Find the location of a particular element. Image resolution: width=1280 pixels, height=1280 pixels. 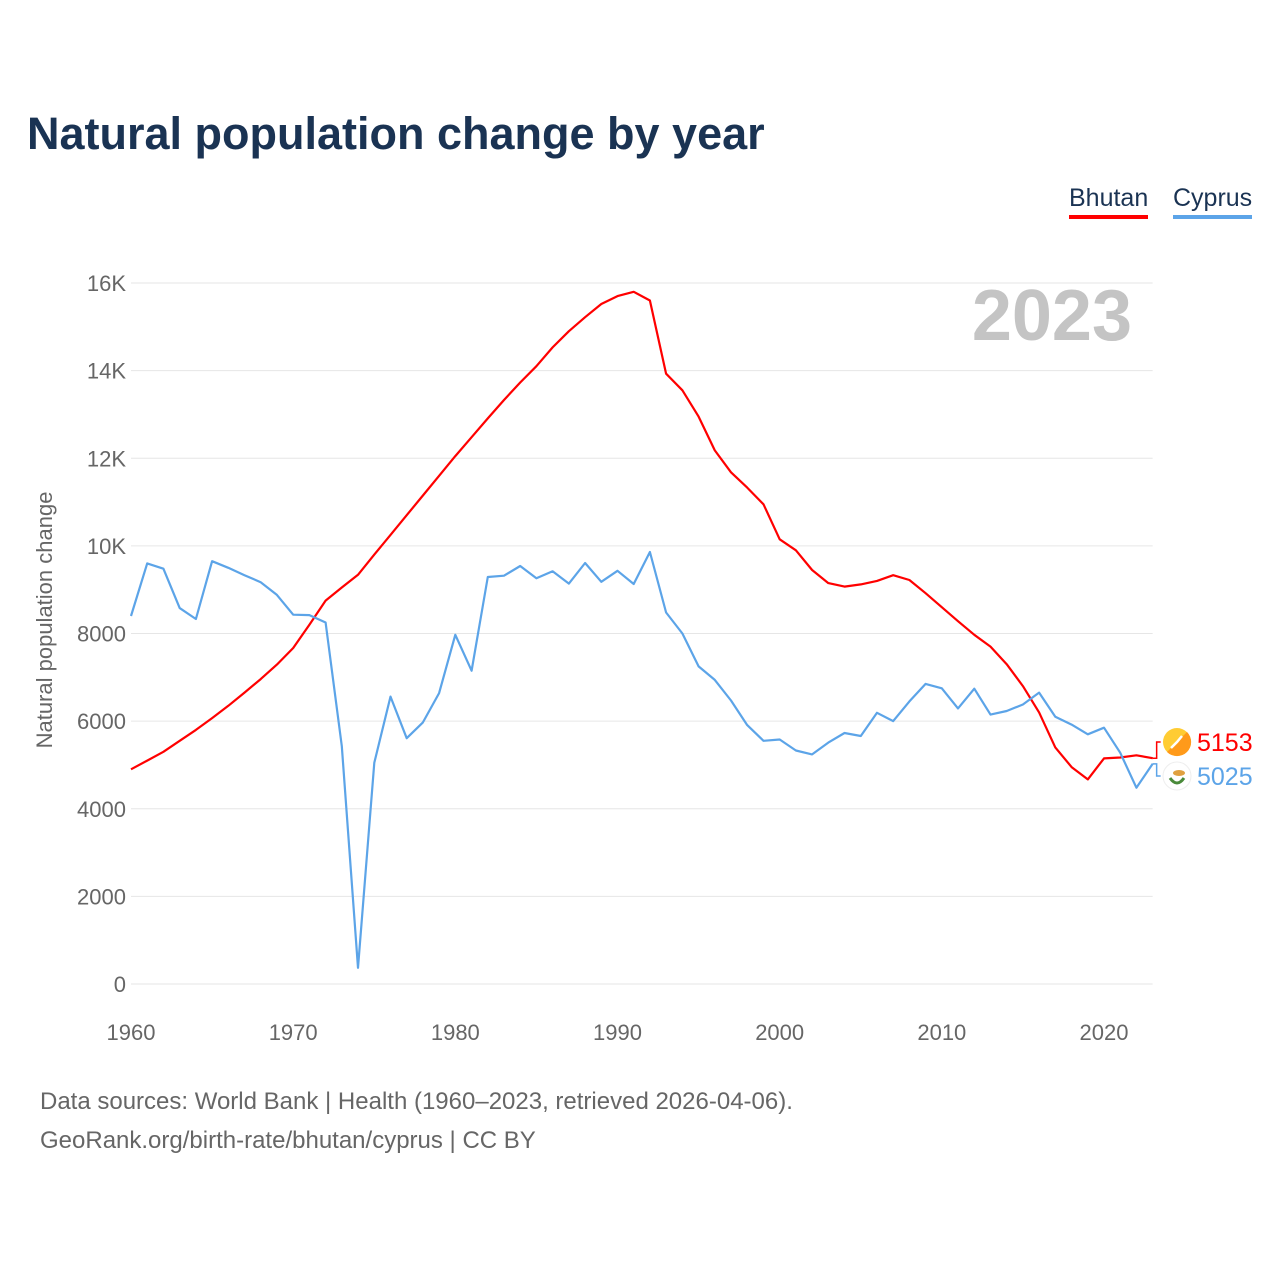

dragon-mark is located at coordinates (1176, 742).